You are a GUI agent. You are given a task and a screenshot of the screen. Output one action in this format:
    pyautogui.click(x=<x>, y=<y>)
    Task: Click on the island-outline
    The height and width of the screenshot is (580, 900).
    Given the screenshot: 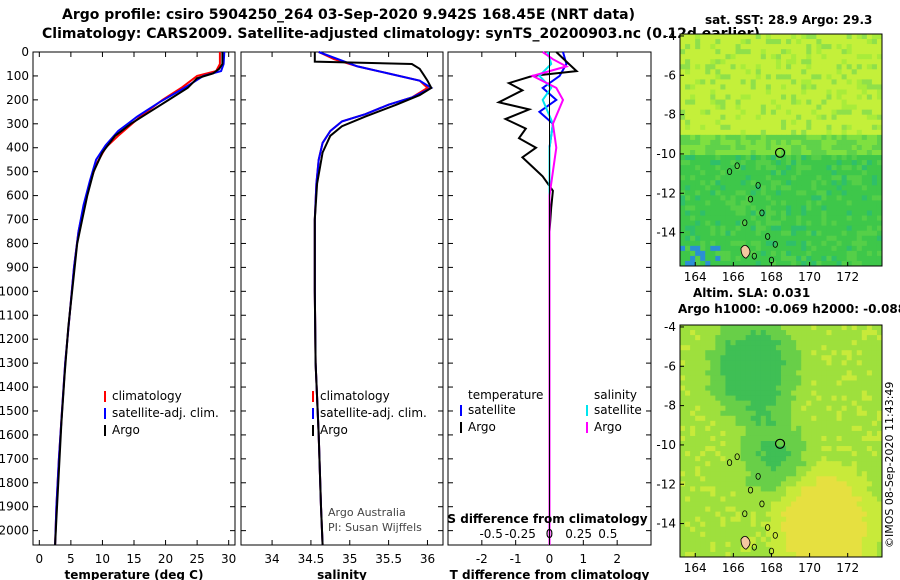 What is the action you would take?
    pyautogui.click(x=745, y=514)
    